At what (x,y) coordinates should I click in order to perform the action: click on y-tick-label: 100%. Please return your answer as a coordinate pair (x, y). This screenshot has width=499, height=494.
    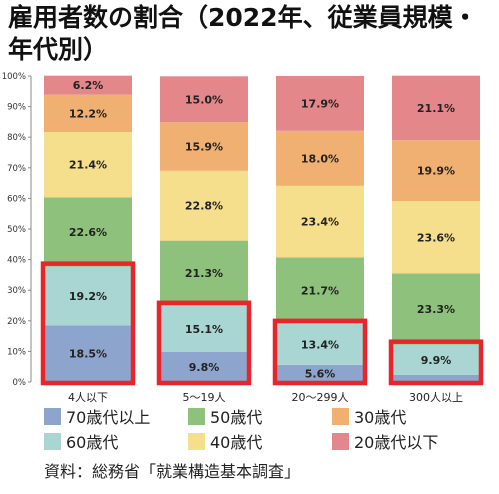
    Looking at the image, I should click on (14, 77).